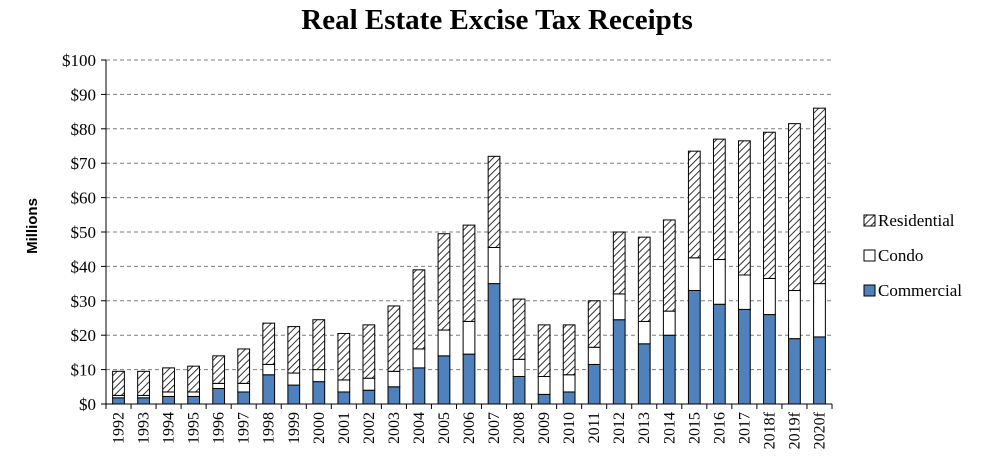 The height and width of the screenshot is (471, 990). Describe the element at coordinates (869, 290) in the screenshot. I see `legend-swatch-commercial` at that location.